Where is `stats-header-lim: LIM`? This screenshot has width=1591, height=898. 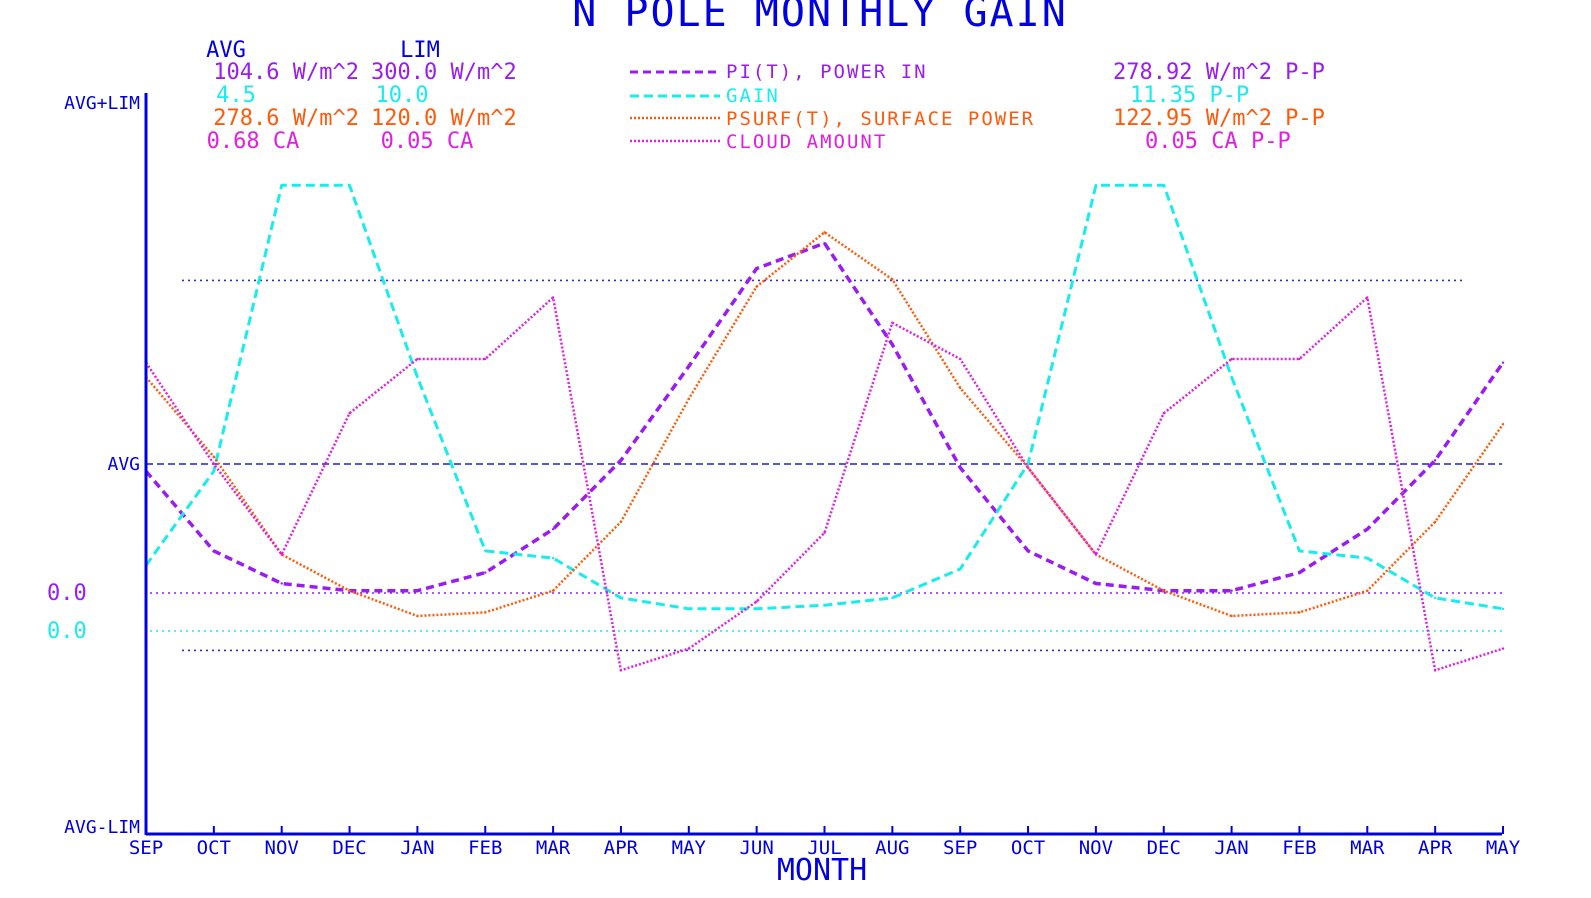
stats-header-lim: LIM is located at coordinates (420, 50).